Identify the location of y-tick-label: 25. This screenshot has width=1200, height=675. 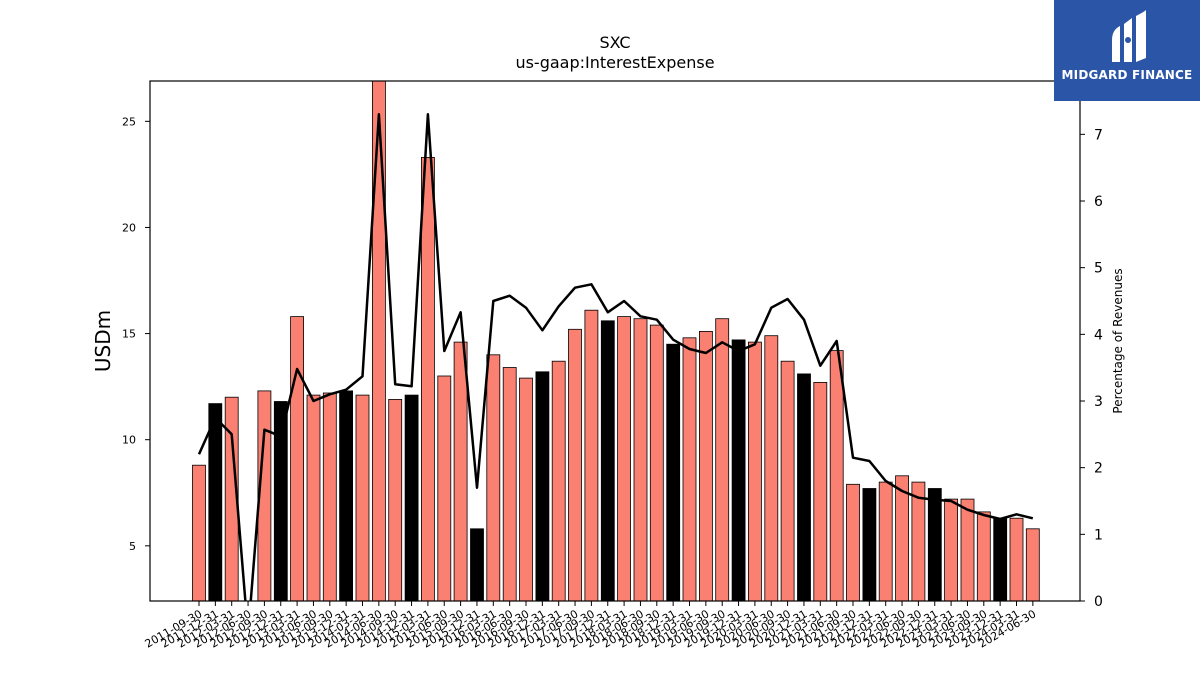
(129, 121).